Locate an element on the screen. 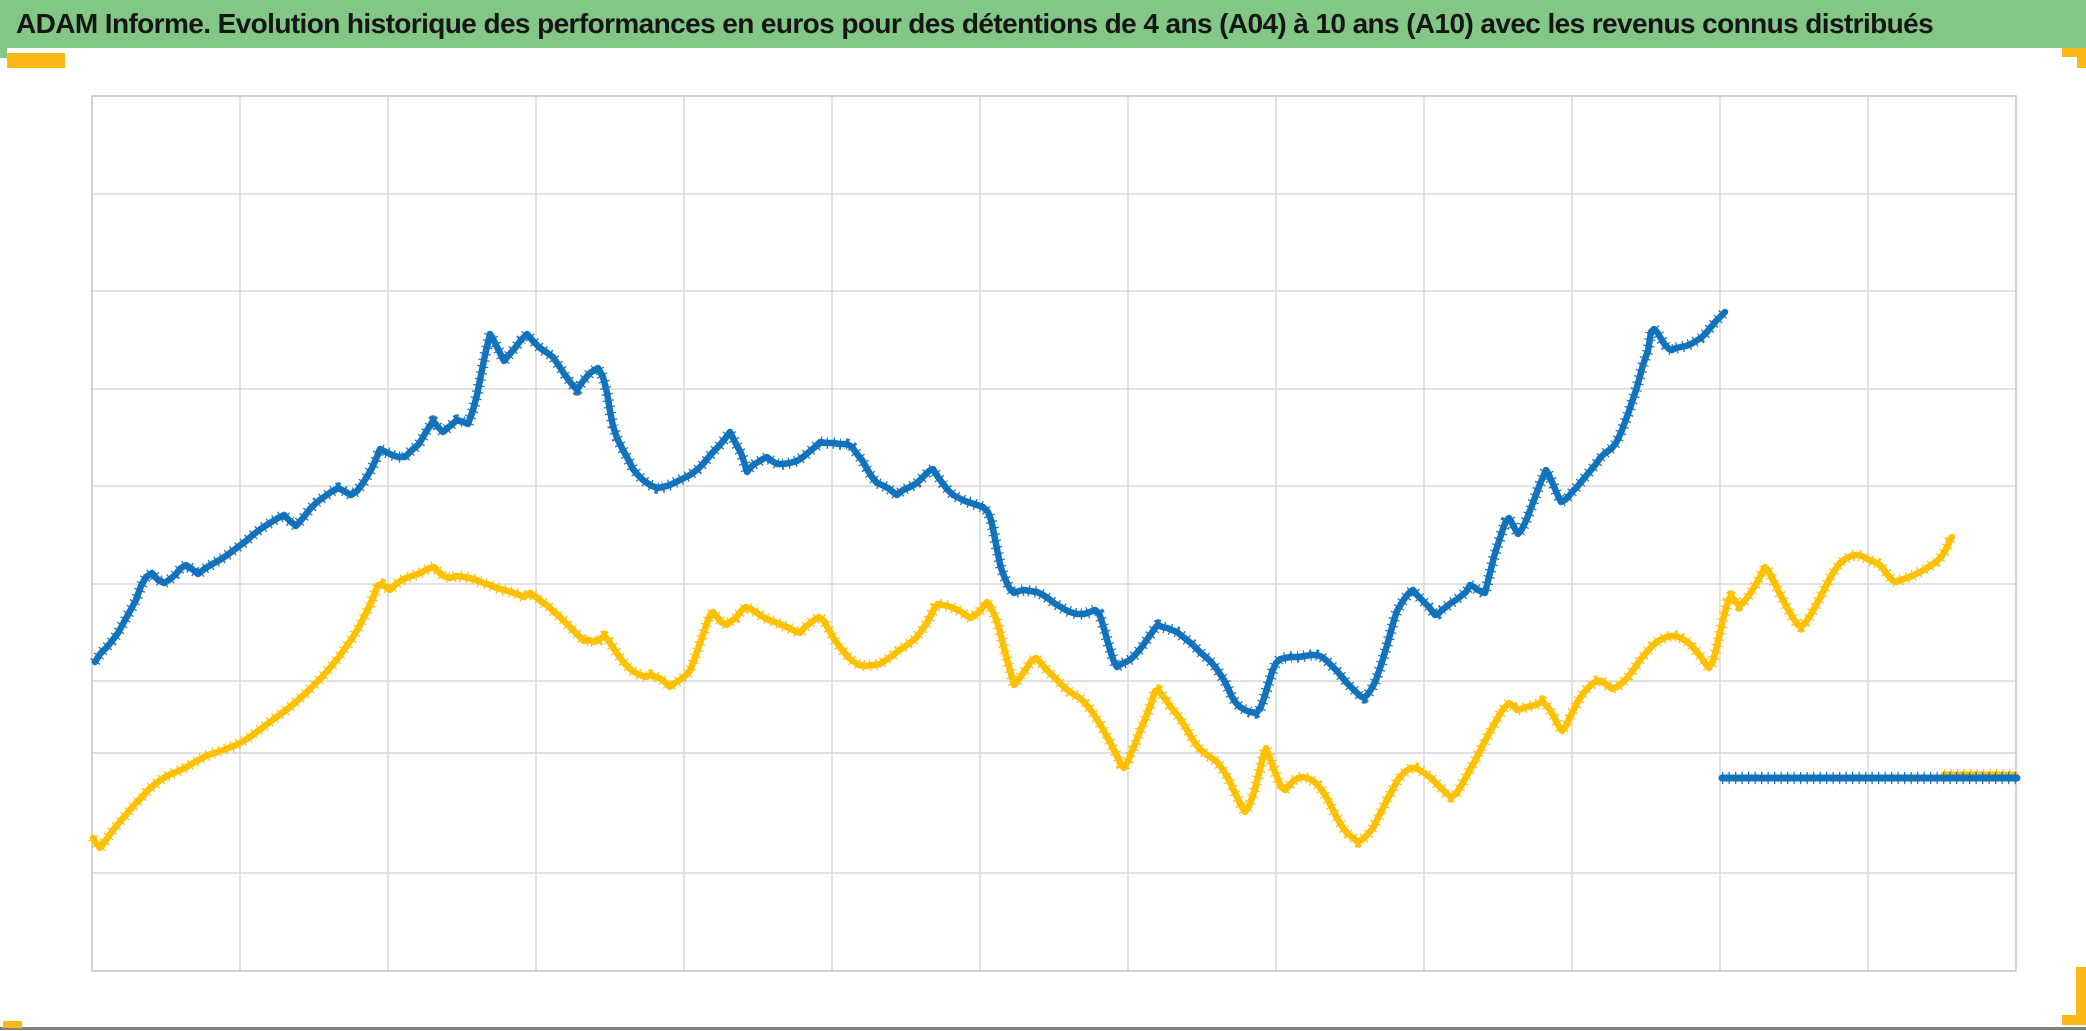  selection-handle-top-right-h is located at coordinates (2074, 52).